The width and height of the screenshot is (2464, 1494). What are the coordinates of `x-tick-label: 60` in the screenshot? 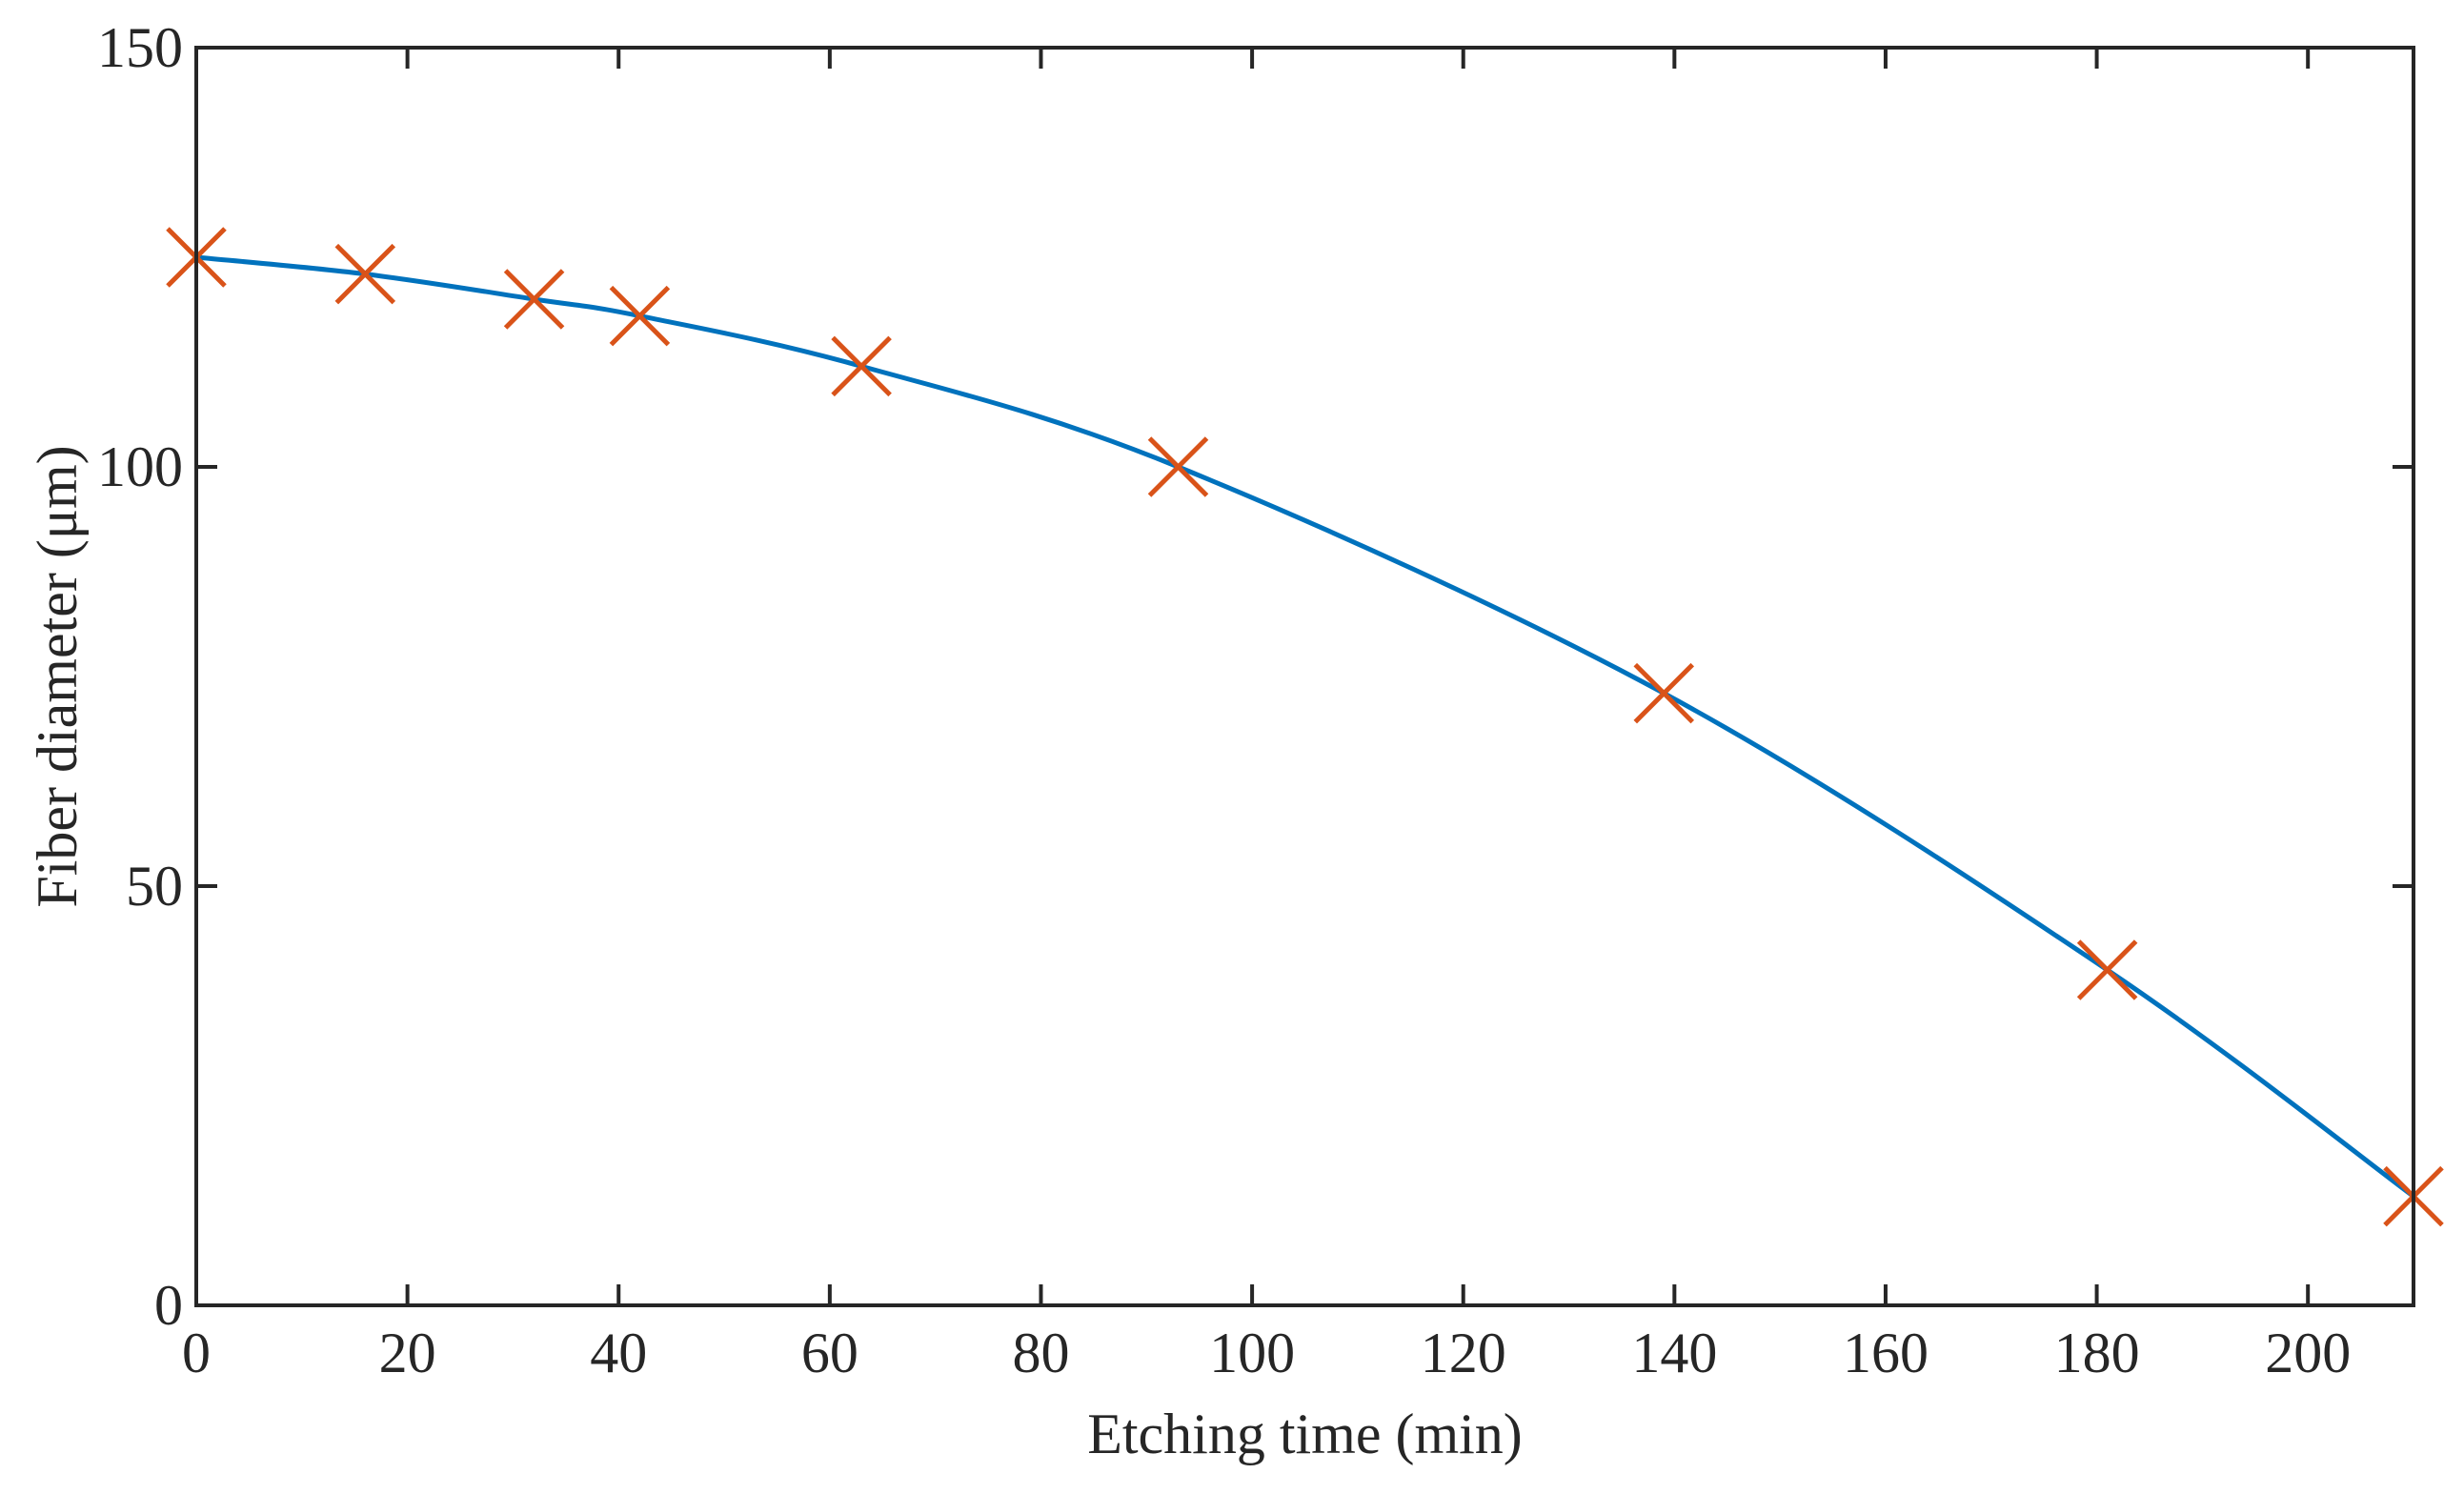 It's located at (830, 1353).